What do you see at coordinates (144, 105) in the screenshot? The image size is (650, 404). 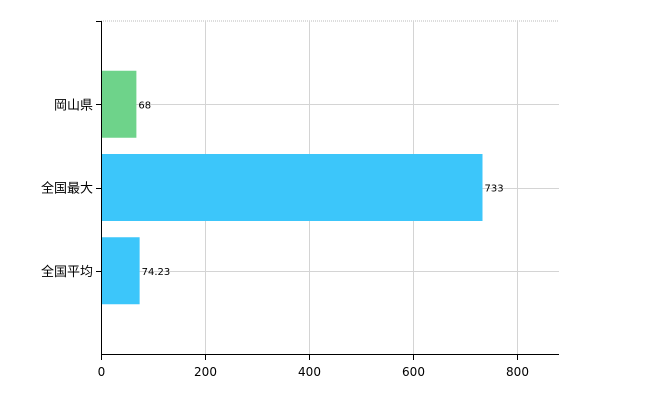 I see `data-label-0: 68` at bounding box center [144, 105].